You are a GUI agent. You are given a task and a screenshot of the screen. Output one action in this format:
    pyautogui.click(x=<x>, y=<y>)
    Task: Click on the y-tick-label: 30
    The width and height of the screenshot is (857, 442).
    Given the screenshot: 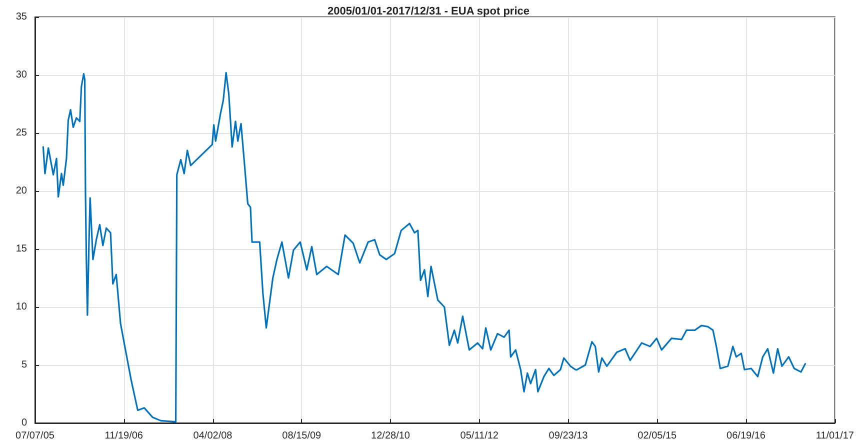 What is the action you would take?
    pyautogui.click(x=22, y=75)
    